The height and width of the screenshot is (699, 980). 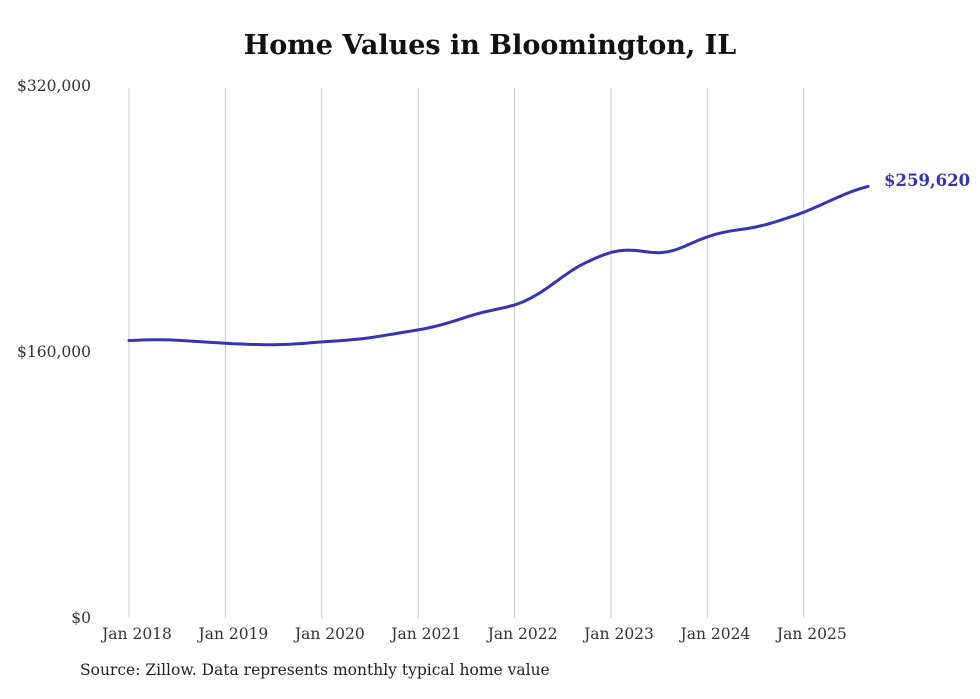 I want to click on final-value-label: $259,620, so click(x=927, y=180).